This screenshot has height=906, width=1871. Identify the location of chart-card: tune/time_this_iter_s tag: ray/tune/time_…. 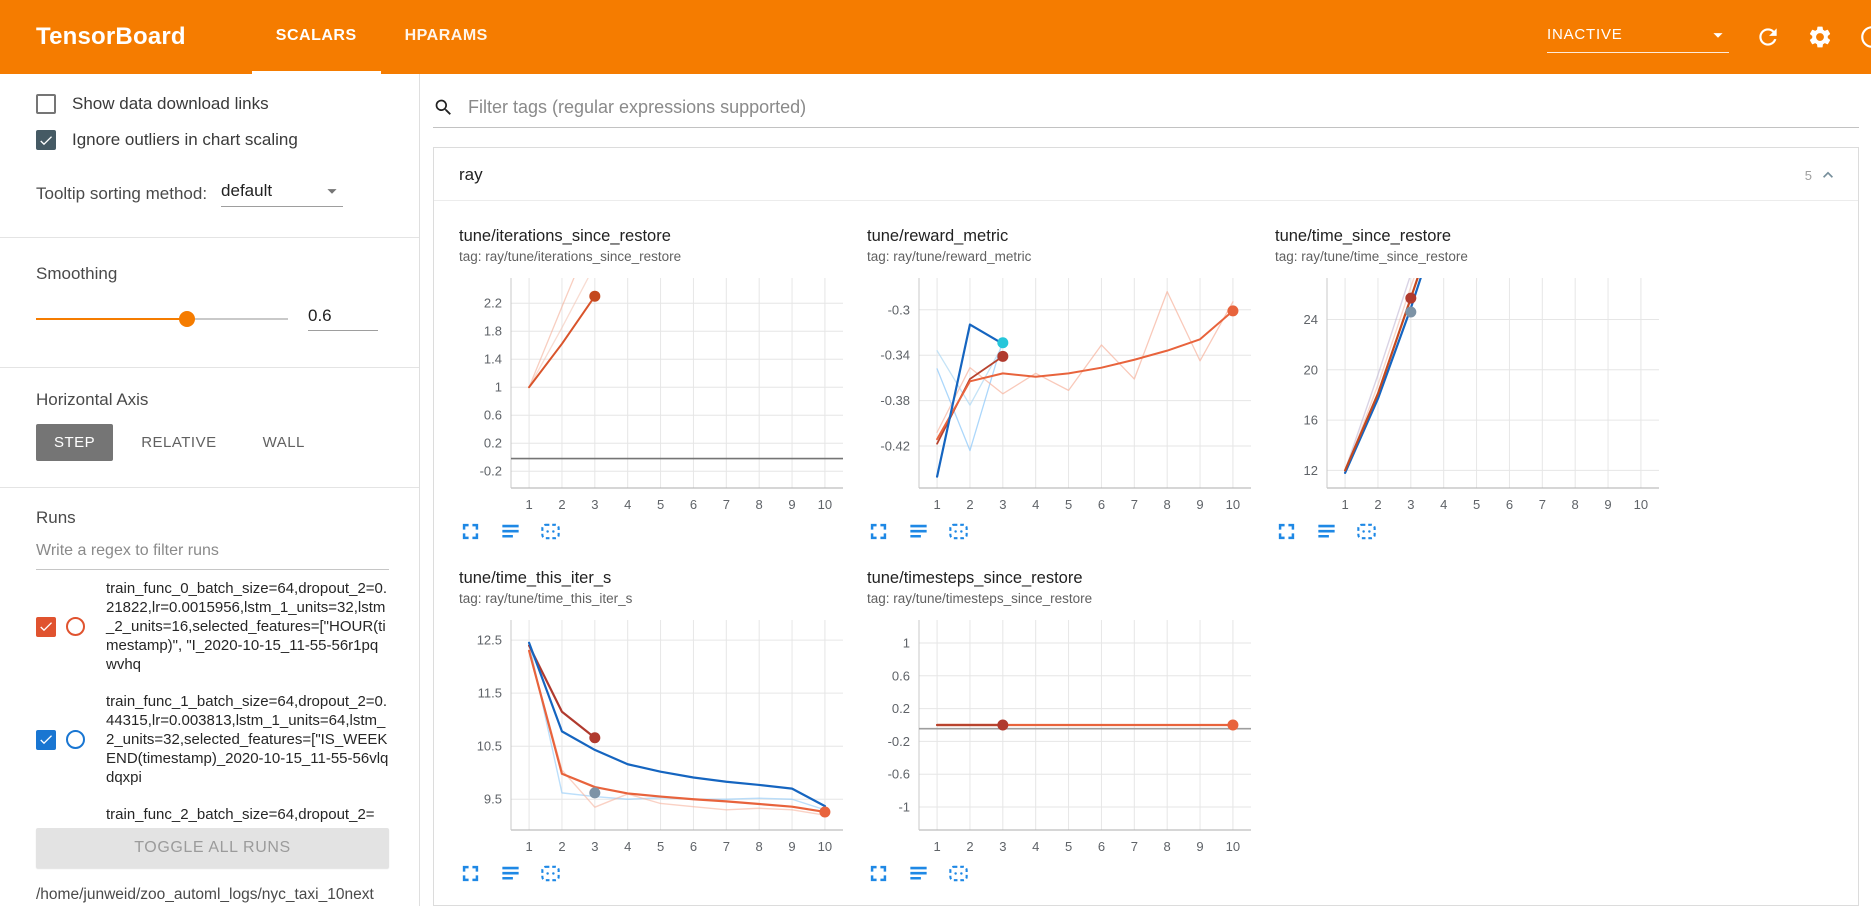
(656, 727).